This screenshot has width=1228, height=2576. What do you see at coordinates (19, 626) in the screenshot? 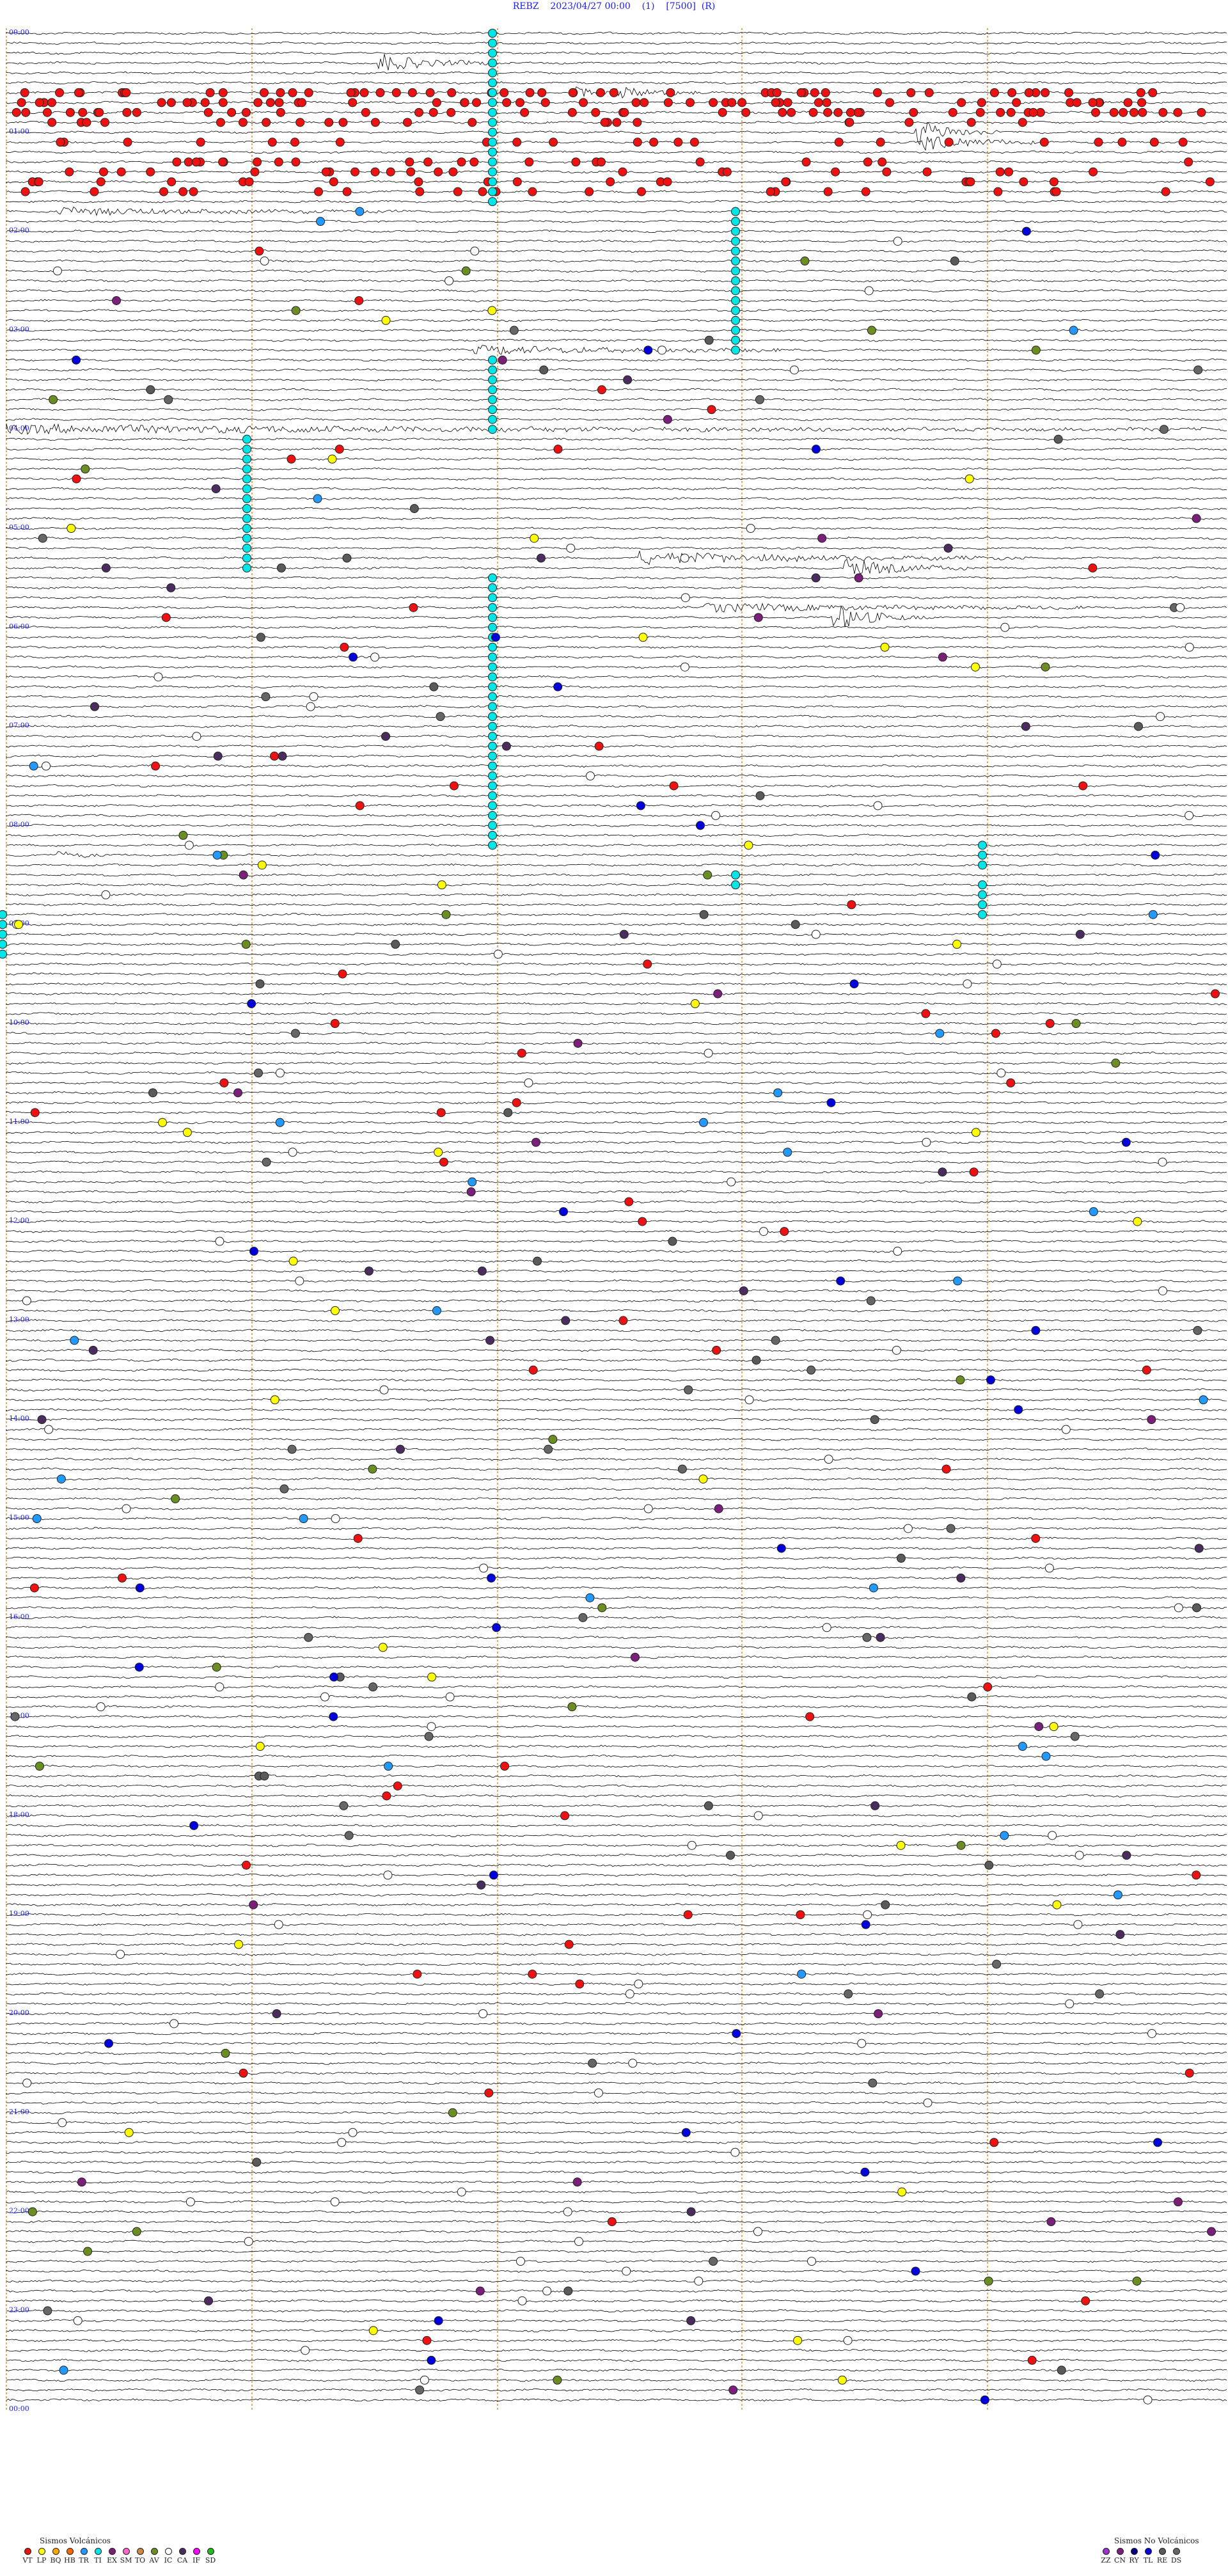
I see `hour-label: 06:00` at bounding box center [19, 626].